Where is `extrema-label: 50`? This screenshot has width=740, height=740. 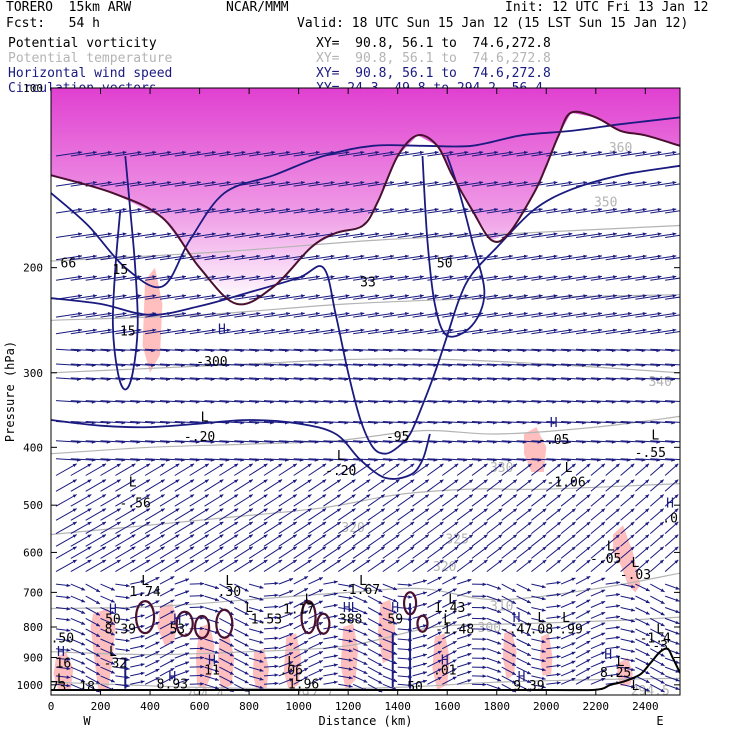 extrema-label: 50 is located at coordinates (113, 620).